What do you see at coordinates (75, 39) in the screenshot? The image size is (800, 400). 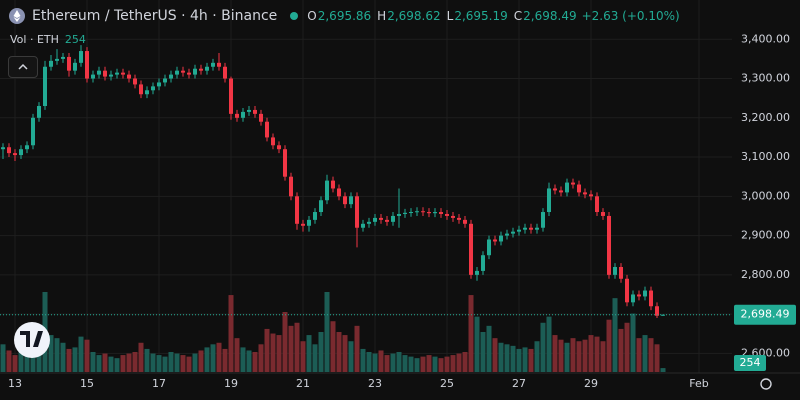 I see `volume-last: 254` at bounding box center [75, 39].